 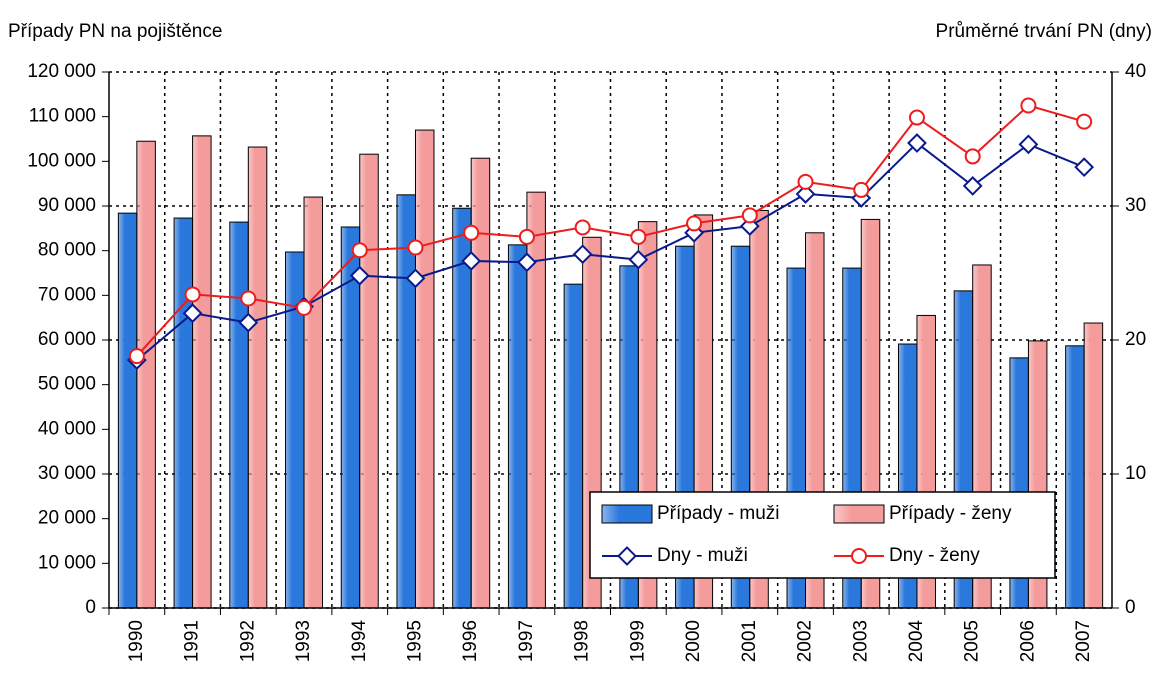 I want to click on y-tick-label: 110 000, so click(x=62, y=116).